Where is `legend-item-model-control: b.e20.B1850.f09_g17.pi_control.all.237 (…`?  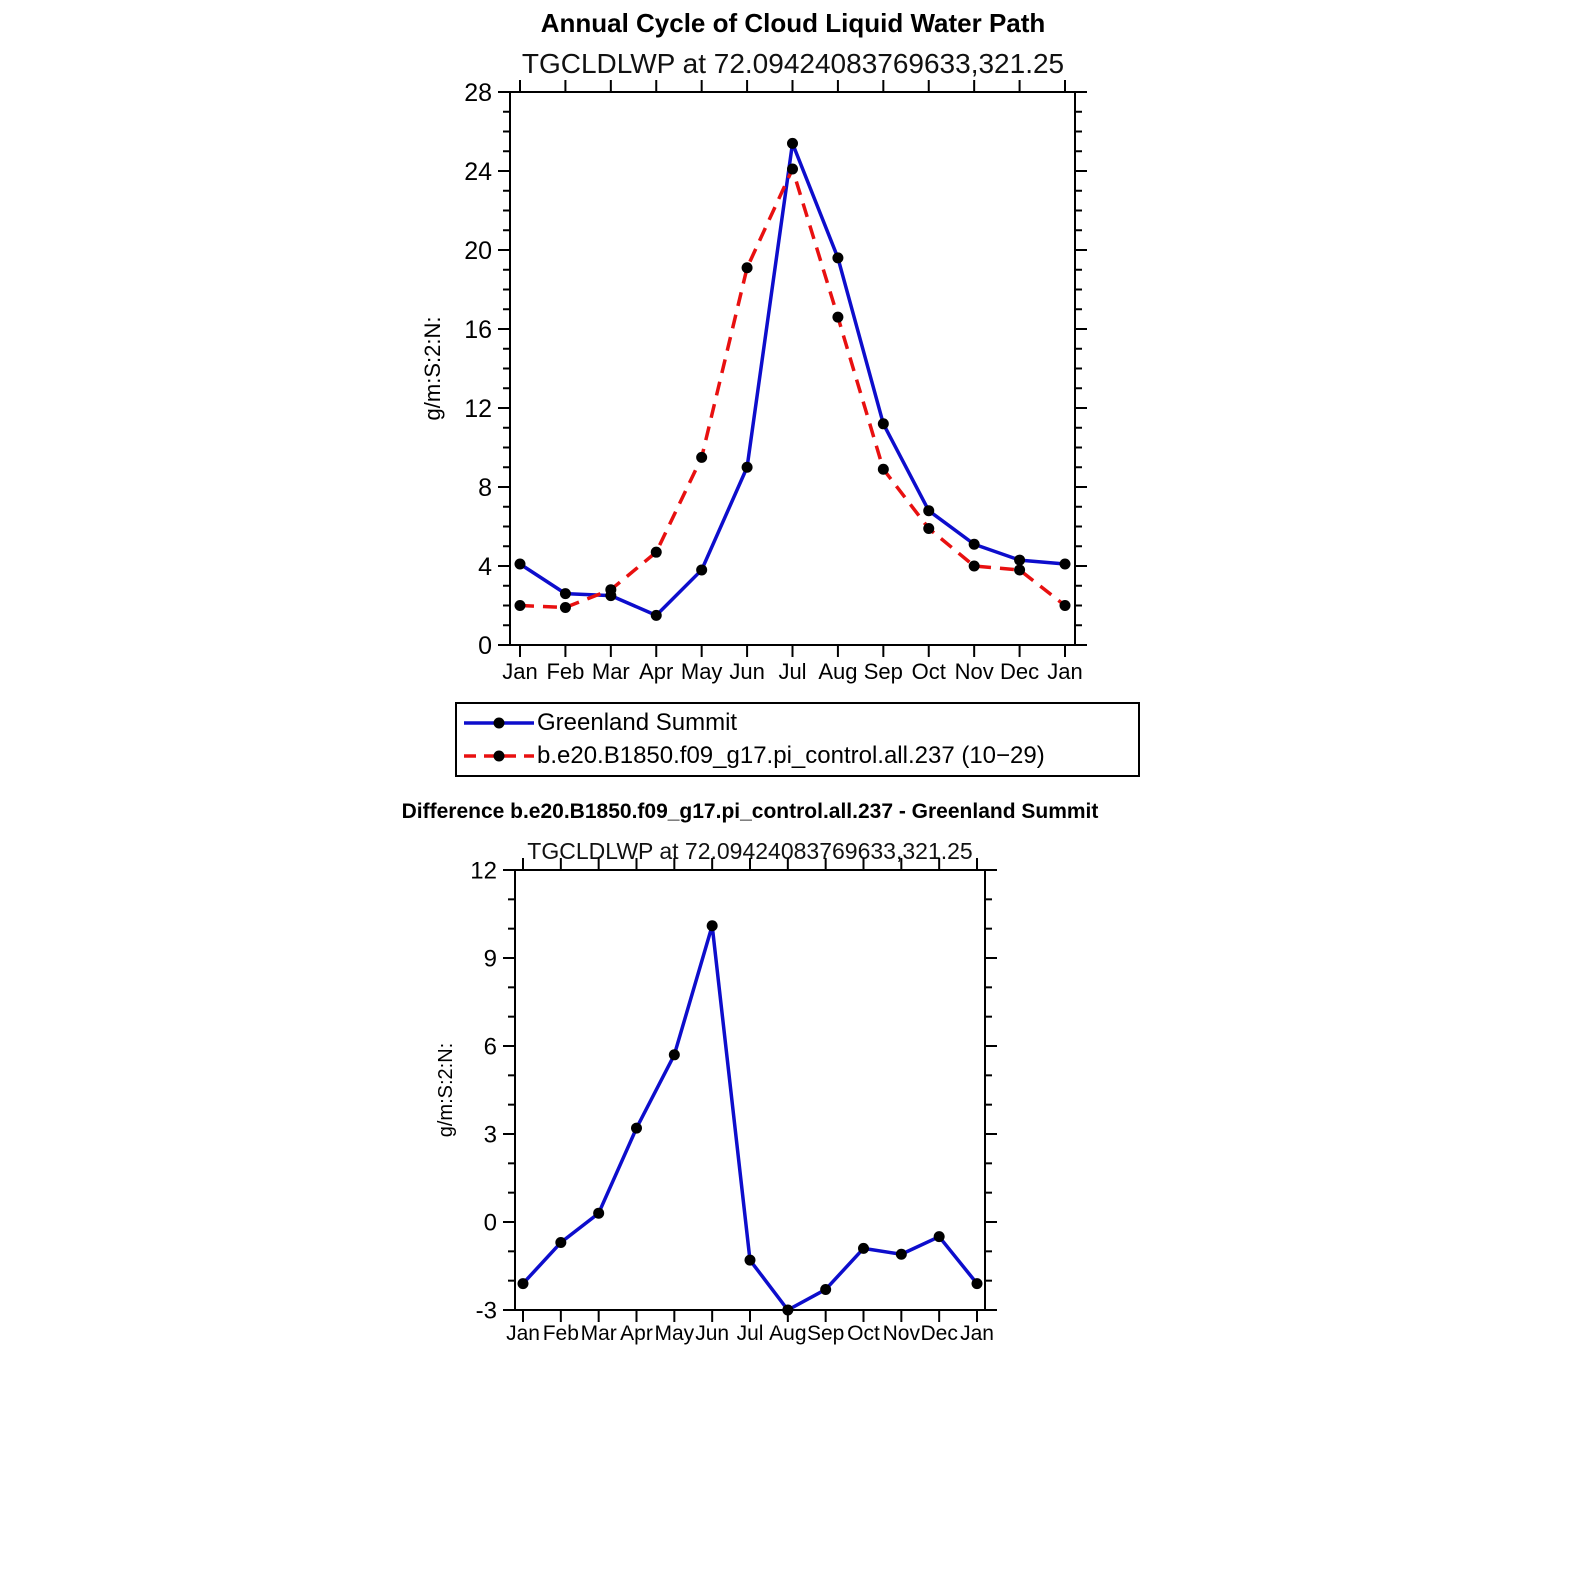 legend-item-model-control: b.e20.B1850.f09_g17.pi_control.all.237 (… is located at coordinates (797, 756).